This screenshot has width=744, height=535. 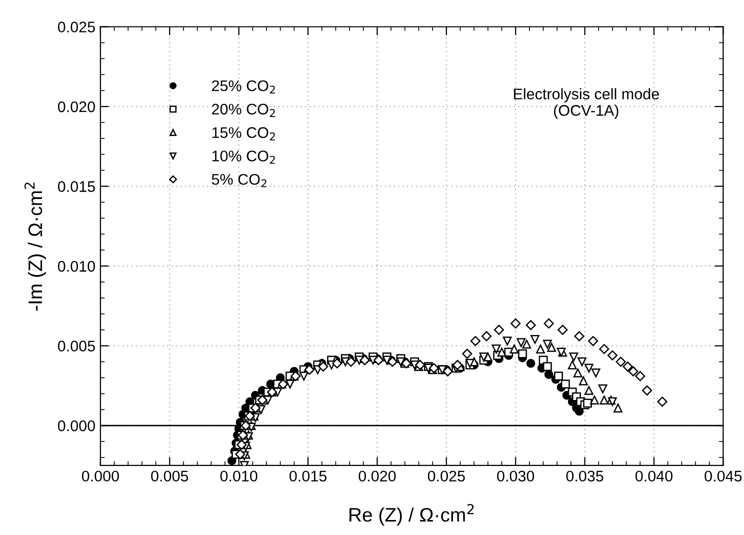 What do you see at coordinates (243, 110) in the screenshot?
I see `legend-label: 20% CO$_{2}$` at bounding box center [243, 110].